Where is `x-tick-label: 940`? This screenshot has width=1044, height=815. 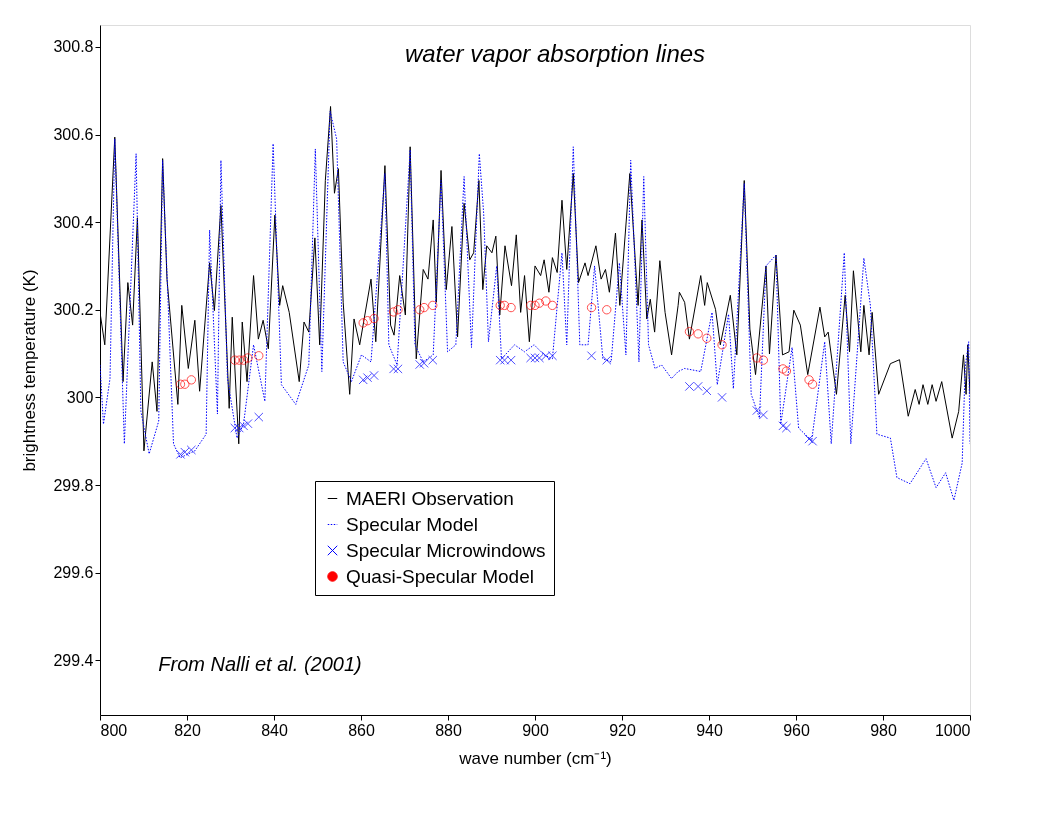 x-tick-label: 940 is located at coordinates (709, 730).